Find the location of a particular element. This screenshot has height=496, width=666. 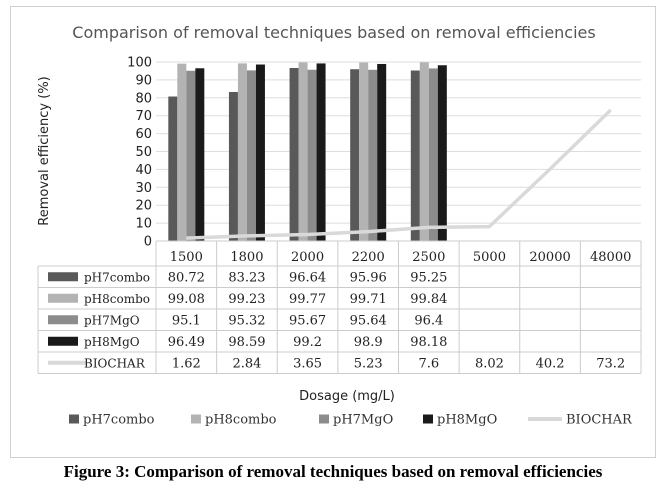

table-row-label: pH8MgO is located at coordinates (112, 342).